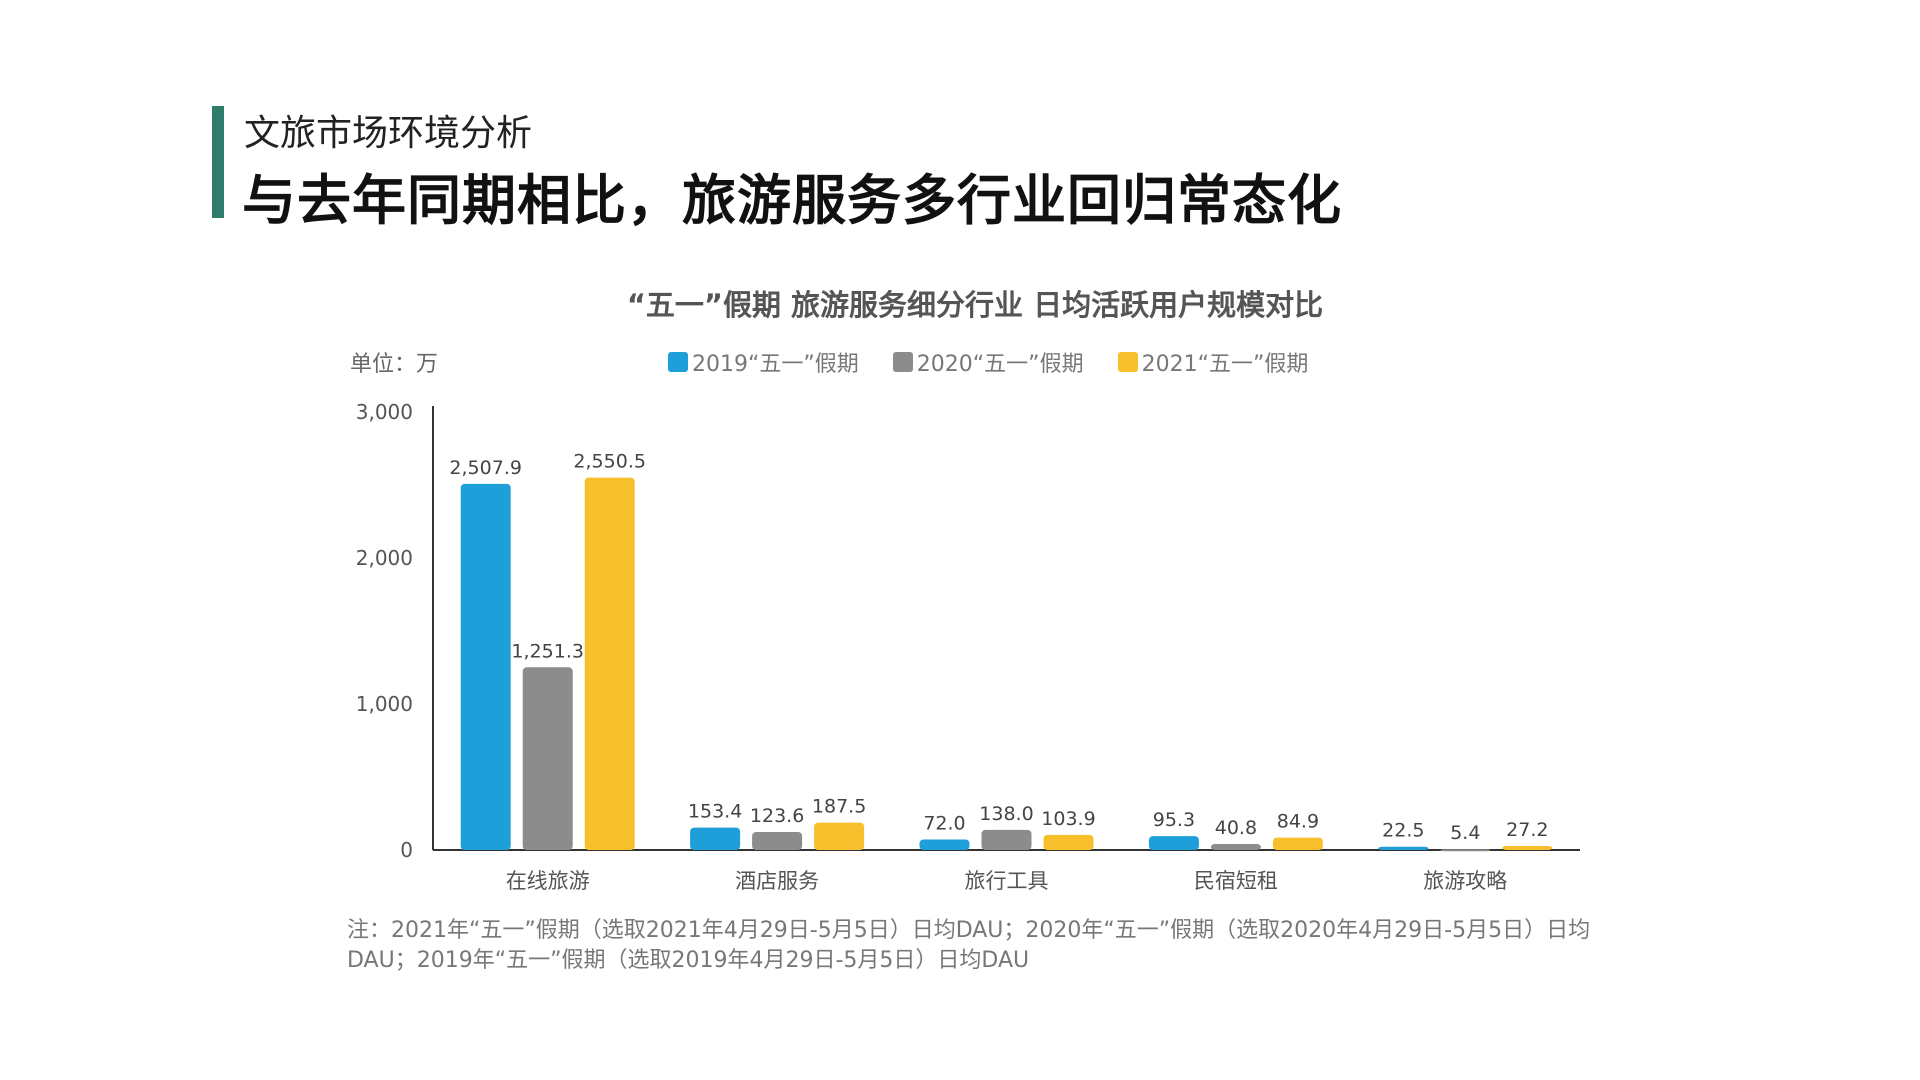 The height and width of the screenshot is (1080, 1920). Describe the element at coordinates (715, 812) in the screenshot. I see `data-label: 153.4` at that location.